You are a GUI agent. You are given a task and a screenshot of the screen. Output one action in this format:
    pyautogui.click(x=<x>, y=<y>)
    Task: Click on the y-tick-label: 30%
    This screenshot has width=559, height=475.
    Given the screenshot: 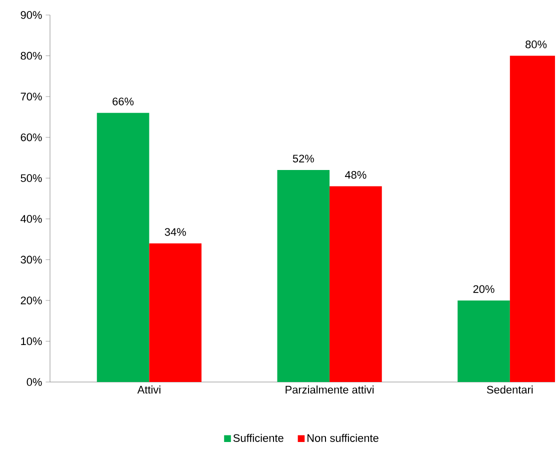 What is the action you would take?
    pyautogui.click(x=31, y=260)
    